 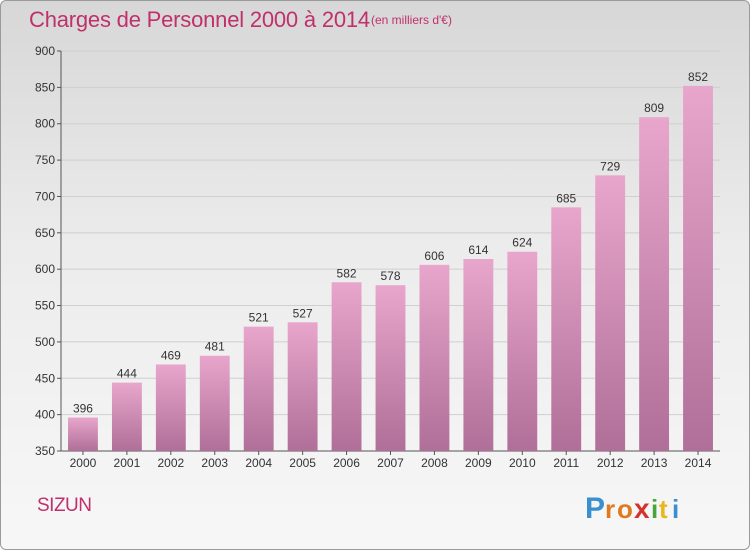 What do you see at coordinates (478, 463) in the screenshot?
I see `x-tick-label: 2009` at bounding box center [478, 463].